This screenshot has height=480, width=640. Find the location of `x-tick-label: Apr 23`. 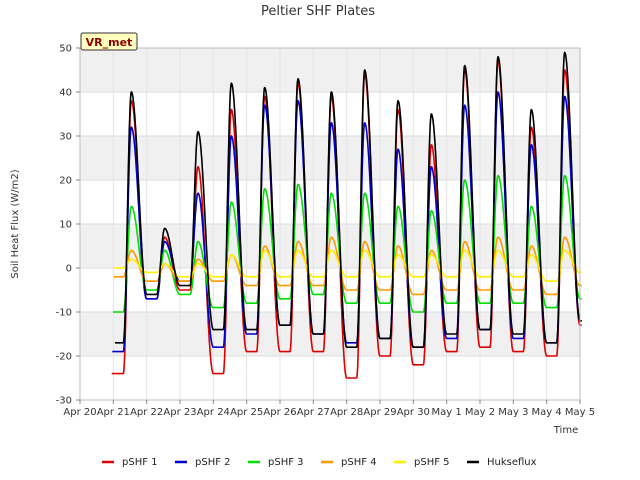

x-tick-label: Apr 23 is located at coordinates (179, 412).